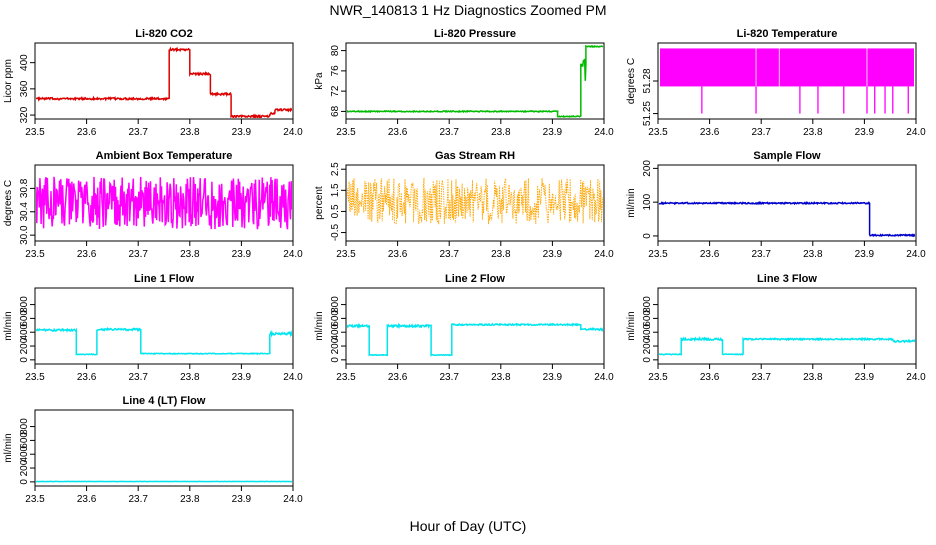 The width and height of the screenshot is (936, 545). Describe the element at coordinates (647, 80) in the screenshot. I see `y-tick-label: 51.28` at that location.